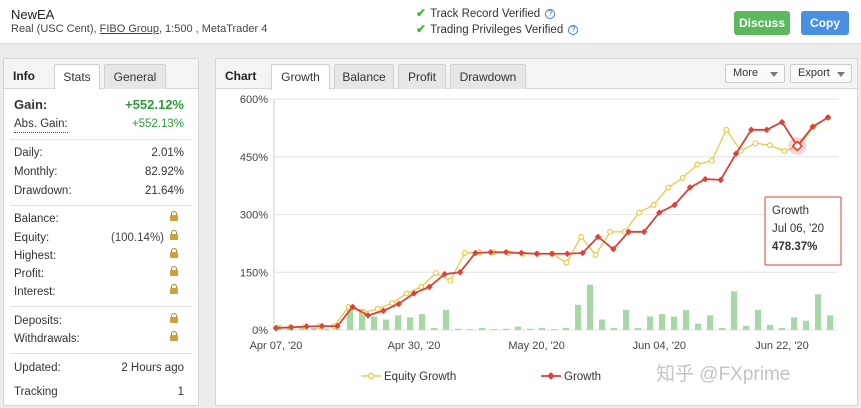  Describe the element at coordinates (300, 77) in the screenshot. I see `tab-growth: Growth` at that location.